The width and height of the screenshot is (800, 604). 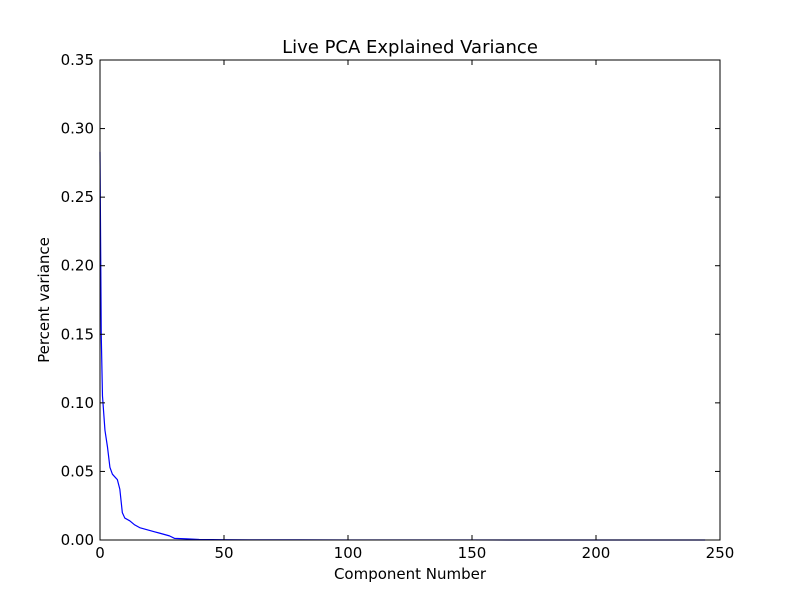 I want to click on y-tick-label: 0.10, so click(x=77, y=403).